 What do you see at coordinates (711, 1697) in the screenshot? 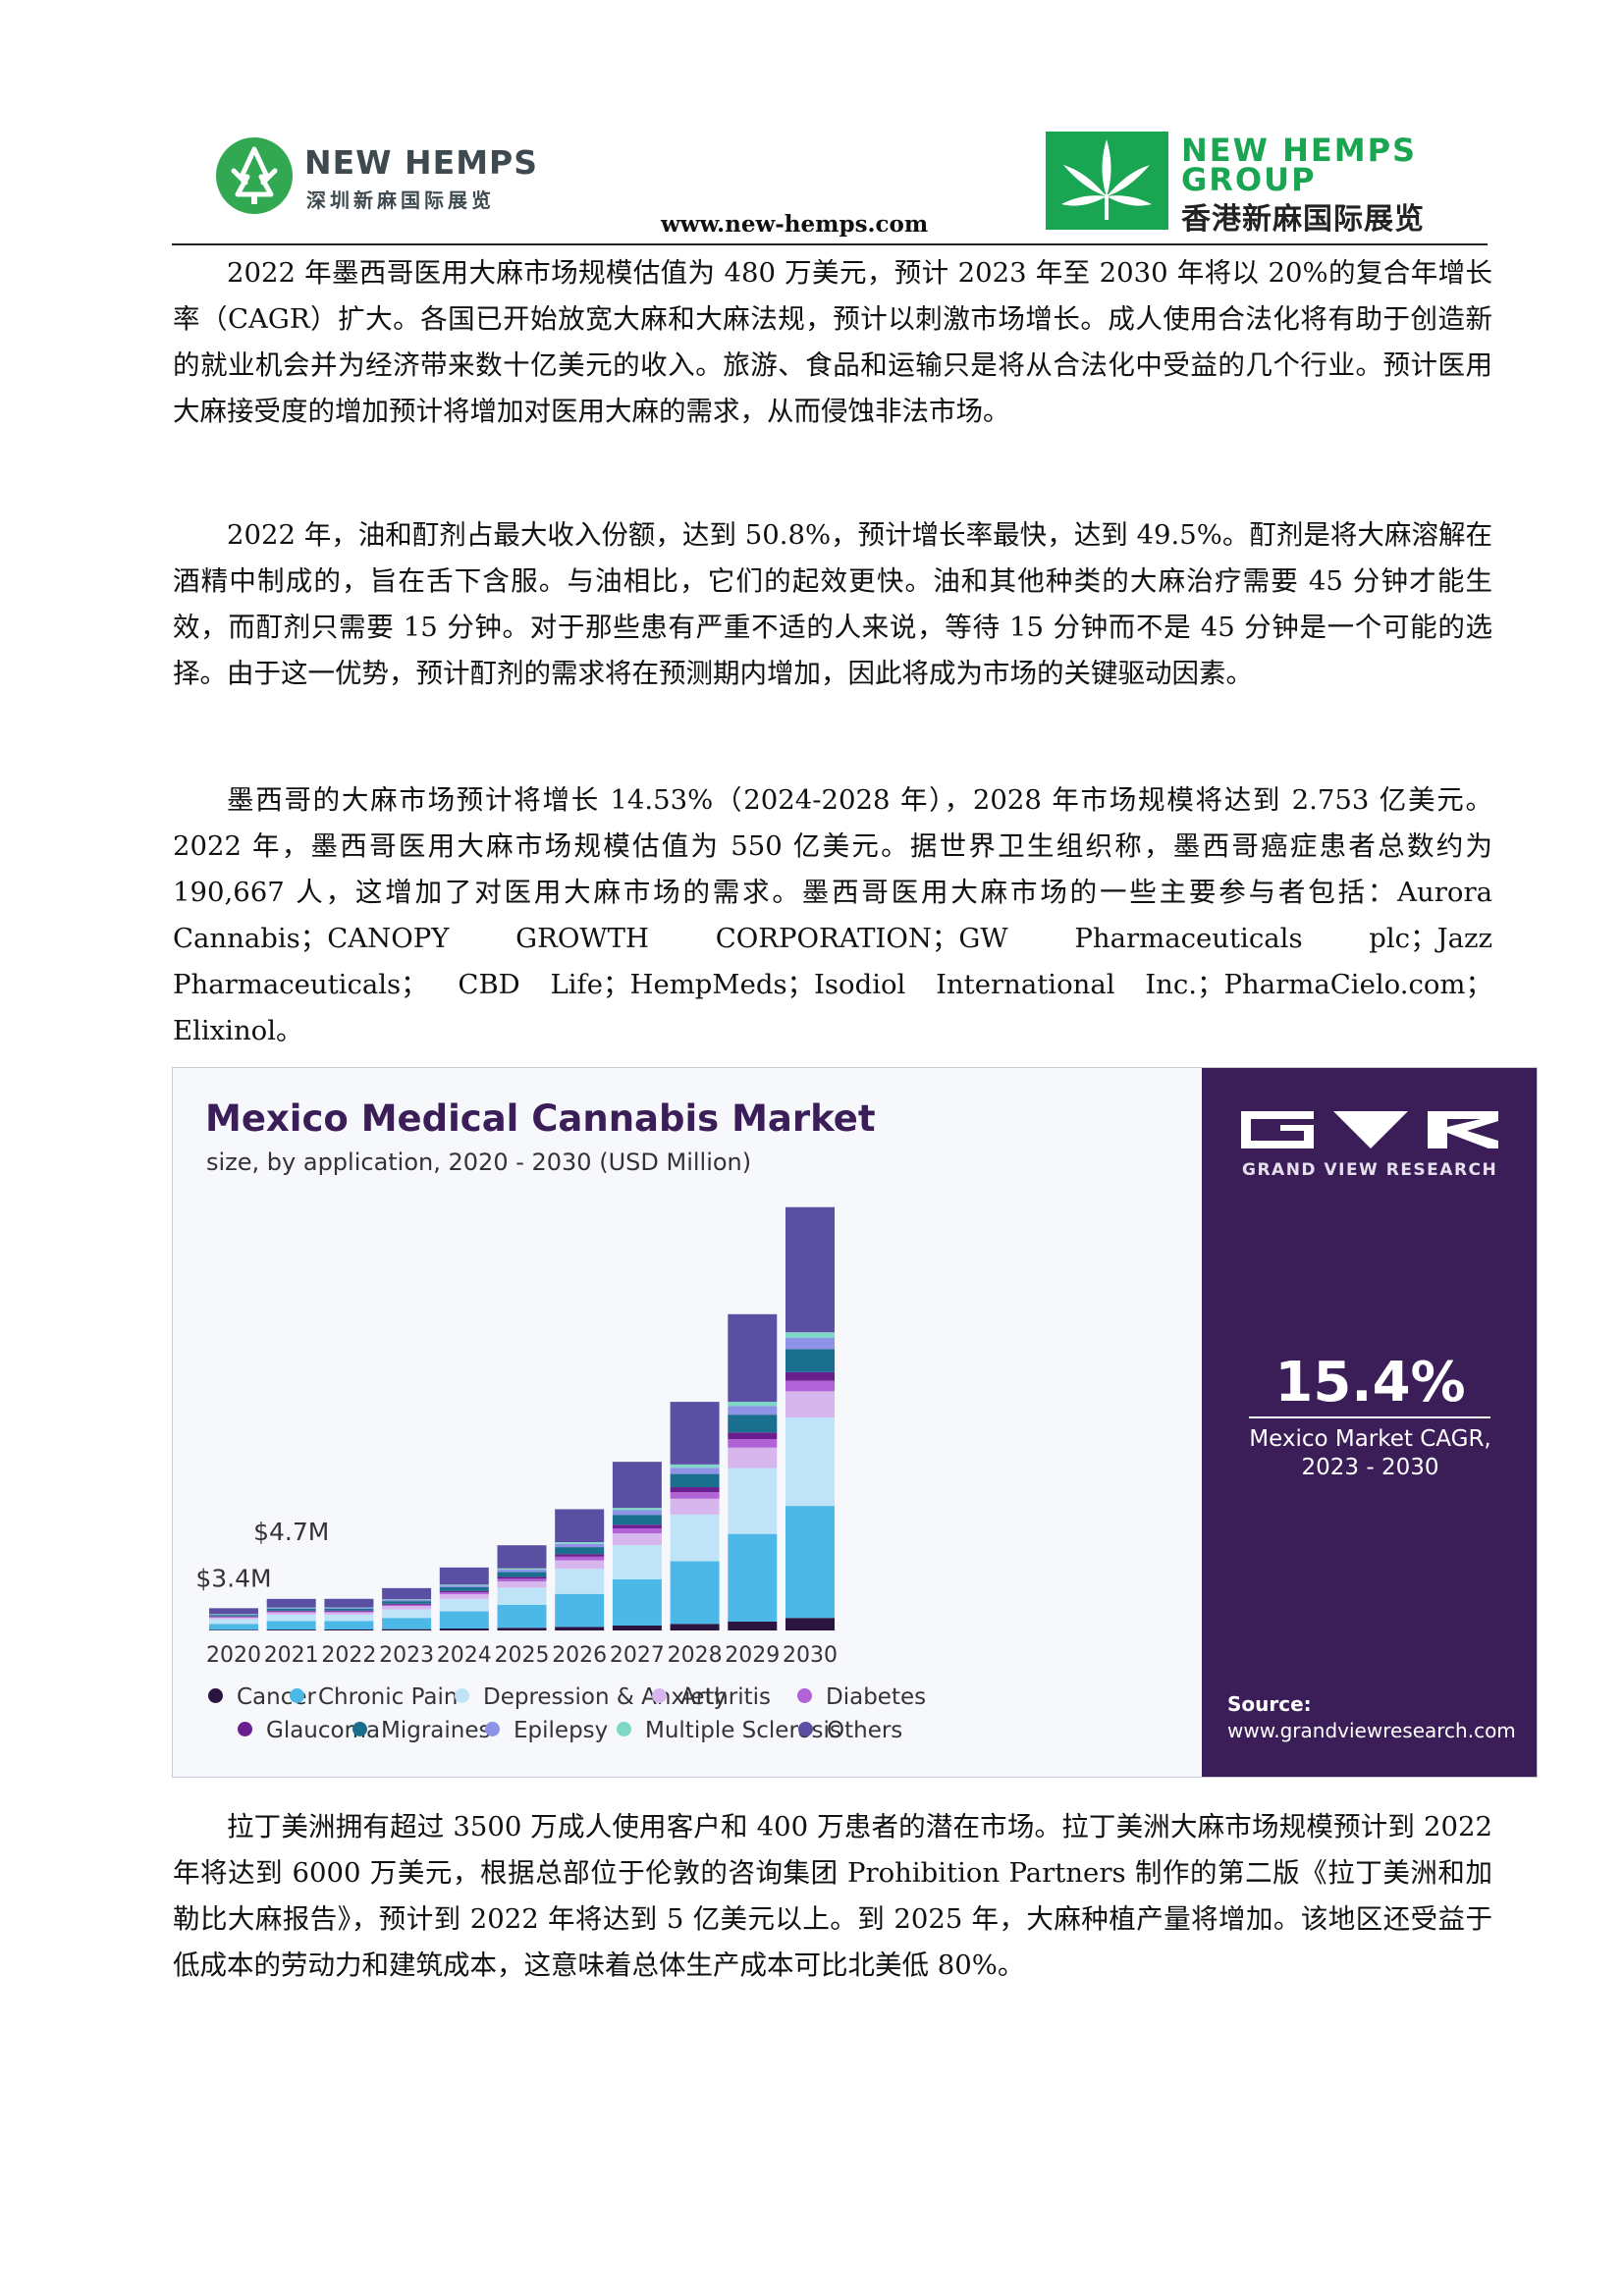
I see `legend-item-arthritis: Arthritis` at bounding box center [711, 1697].